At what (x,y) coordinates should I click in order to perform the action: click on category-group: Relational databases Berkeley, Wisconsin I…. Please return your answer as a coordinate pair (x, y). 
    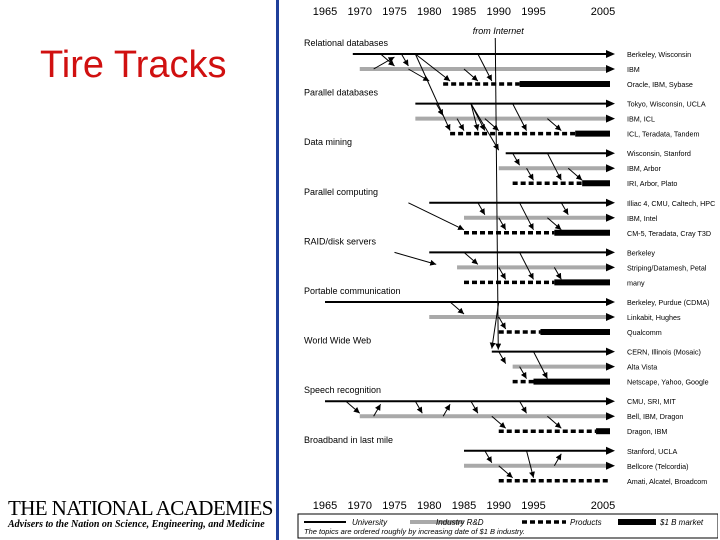
    Looking at the image, I should click on (498, 63).